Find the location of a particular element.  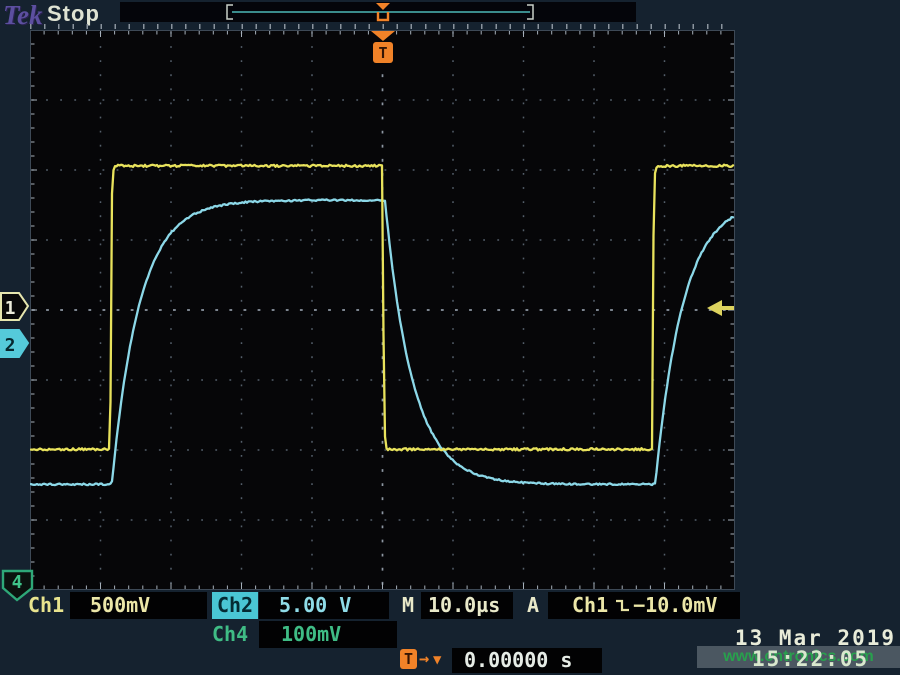

watermark: www.cntronics.com is located at coordinates (798, 657).